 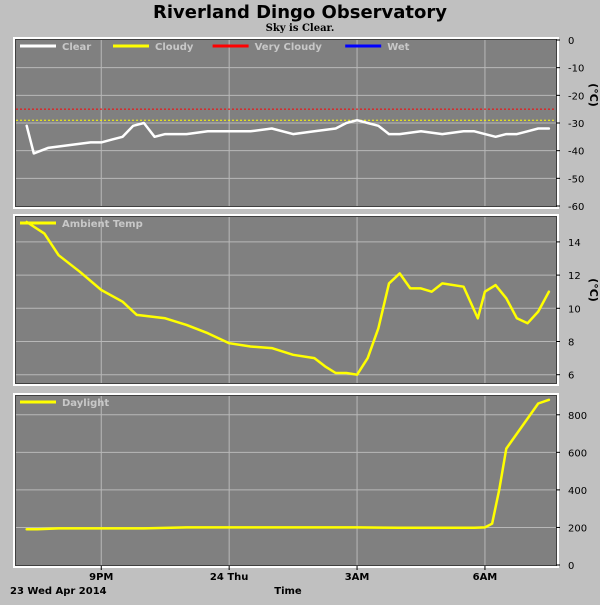 I want to click on x-tick-label: 9PM, so click(x=101, y=577).